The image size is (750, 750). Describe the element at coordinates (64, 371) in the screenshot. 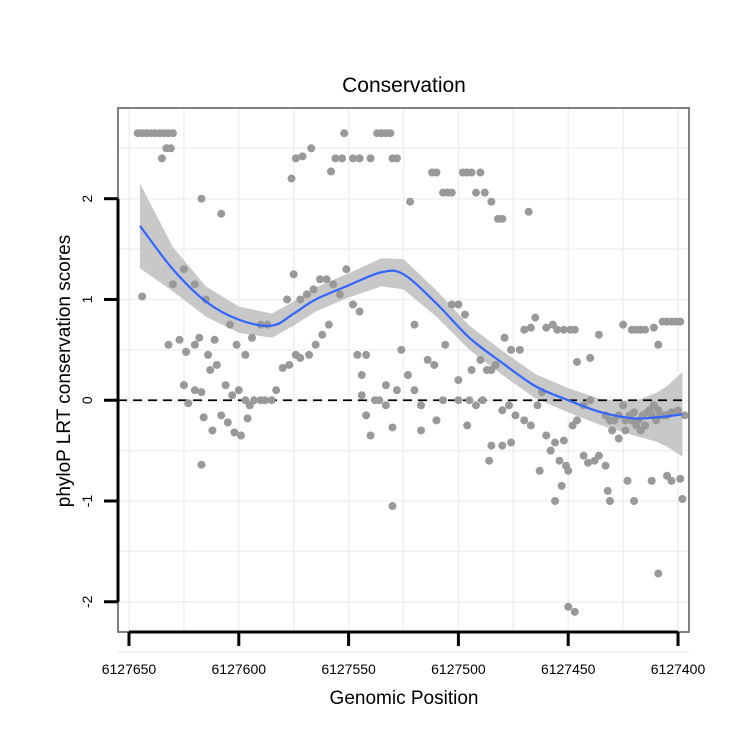

I see `y-axis-label: phyloP LRT conservation scores` at that location.